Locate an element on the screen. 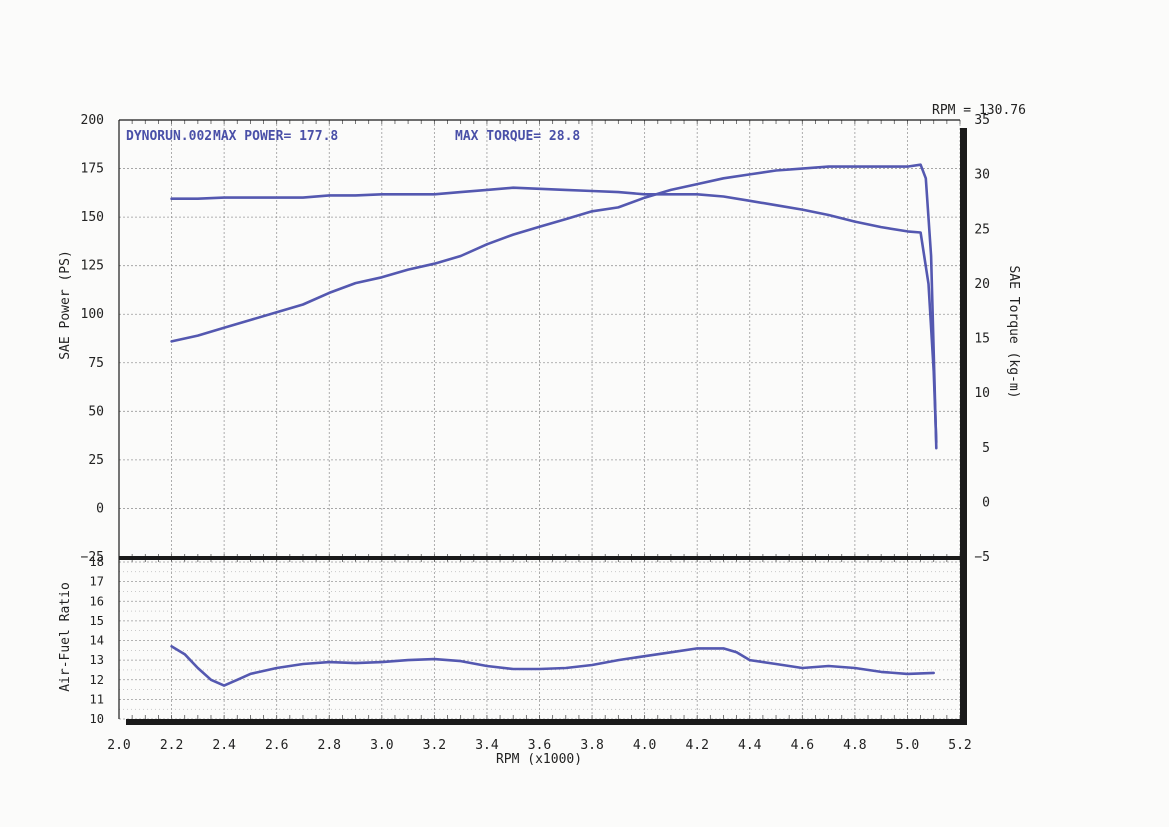 The height and width of the screenshot is (827, 1169). power-tick-label: 200 is located at coordinates (92, 120).